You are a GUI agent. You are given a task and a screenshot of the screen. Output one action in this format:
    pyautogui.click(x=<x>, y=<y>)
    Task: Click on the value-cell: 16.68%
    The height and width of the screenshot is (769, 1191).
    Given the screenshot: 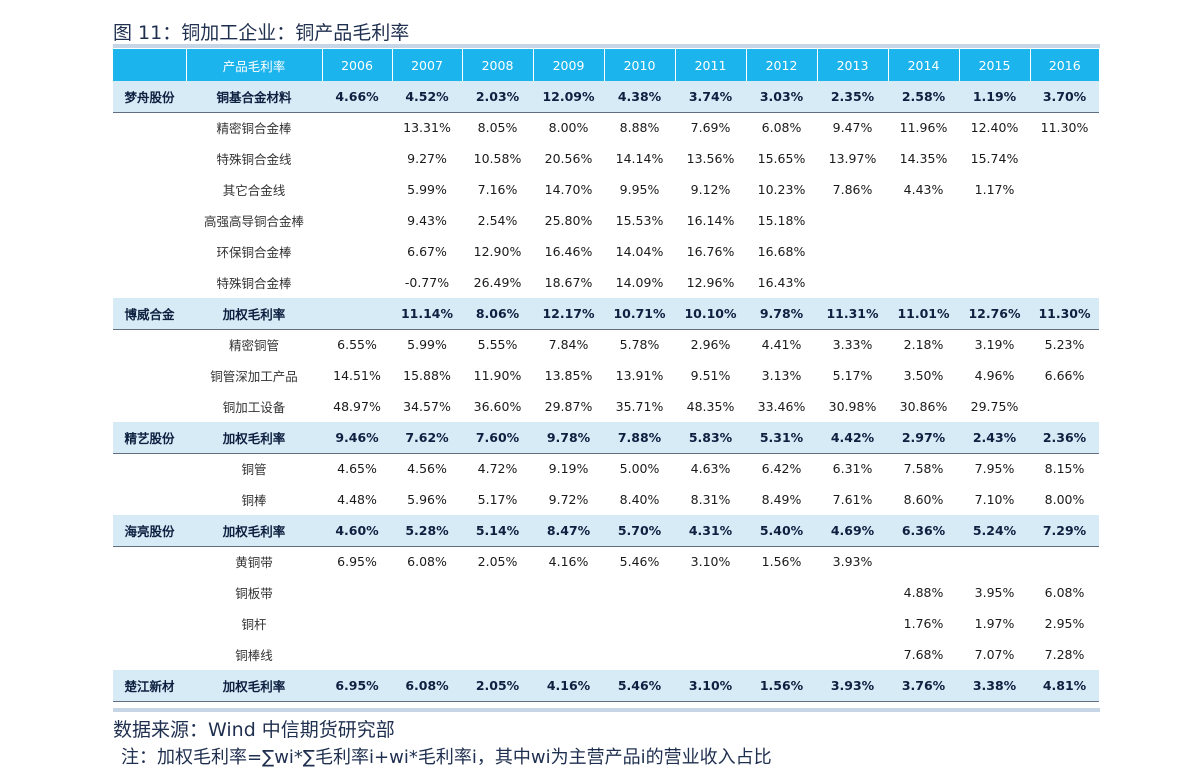 What is the action you would take?
    pyautogui.click(x=781, y=251)
    